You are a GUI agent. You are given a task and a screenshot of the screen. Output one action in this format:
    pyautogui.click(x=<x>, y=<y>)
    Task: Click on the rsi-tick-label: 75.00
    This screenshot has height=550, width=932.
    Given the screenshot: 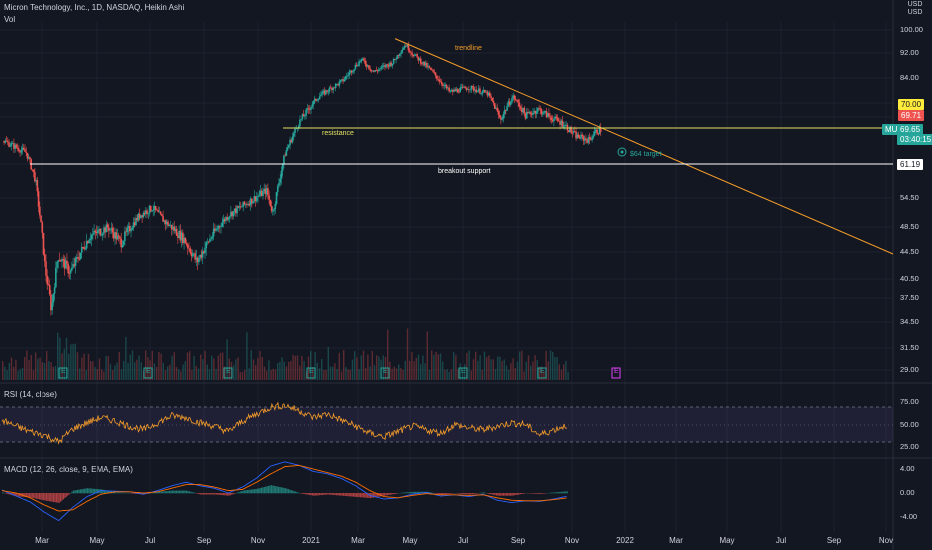 What is the action you would take?
    pyautogui.click(x=909, y=401)
    